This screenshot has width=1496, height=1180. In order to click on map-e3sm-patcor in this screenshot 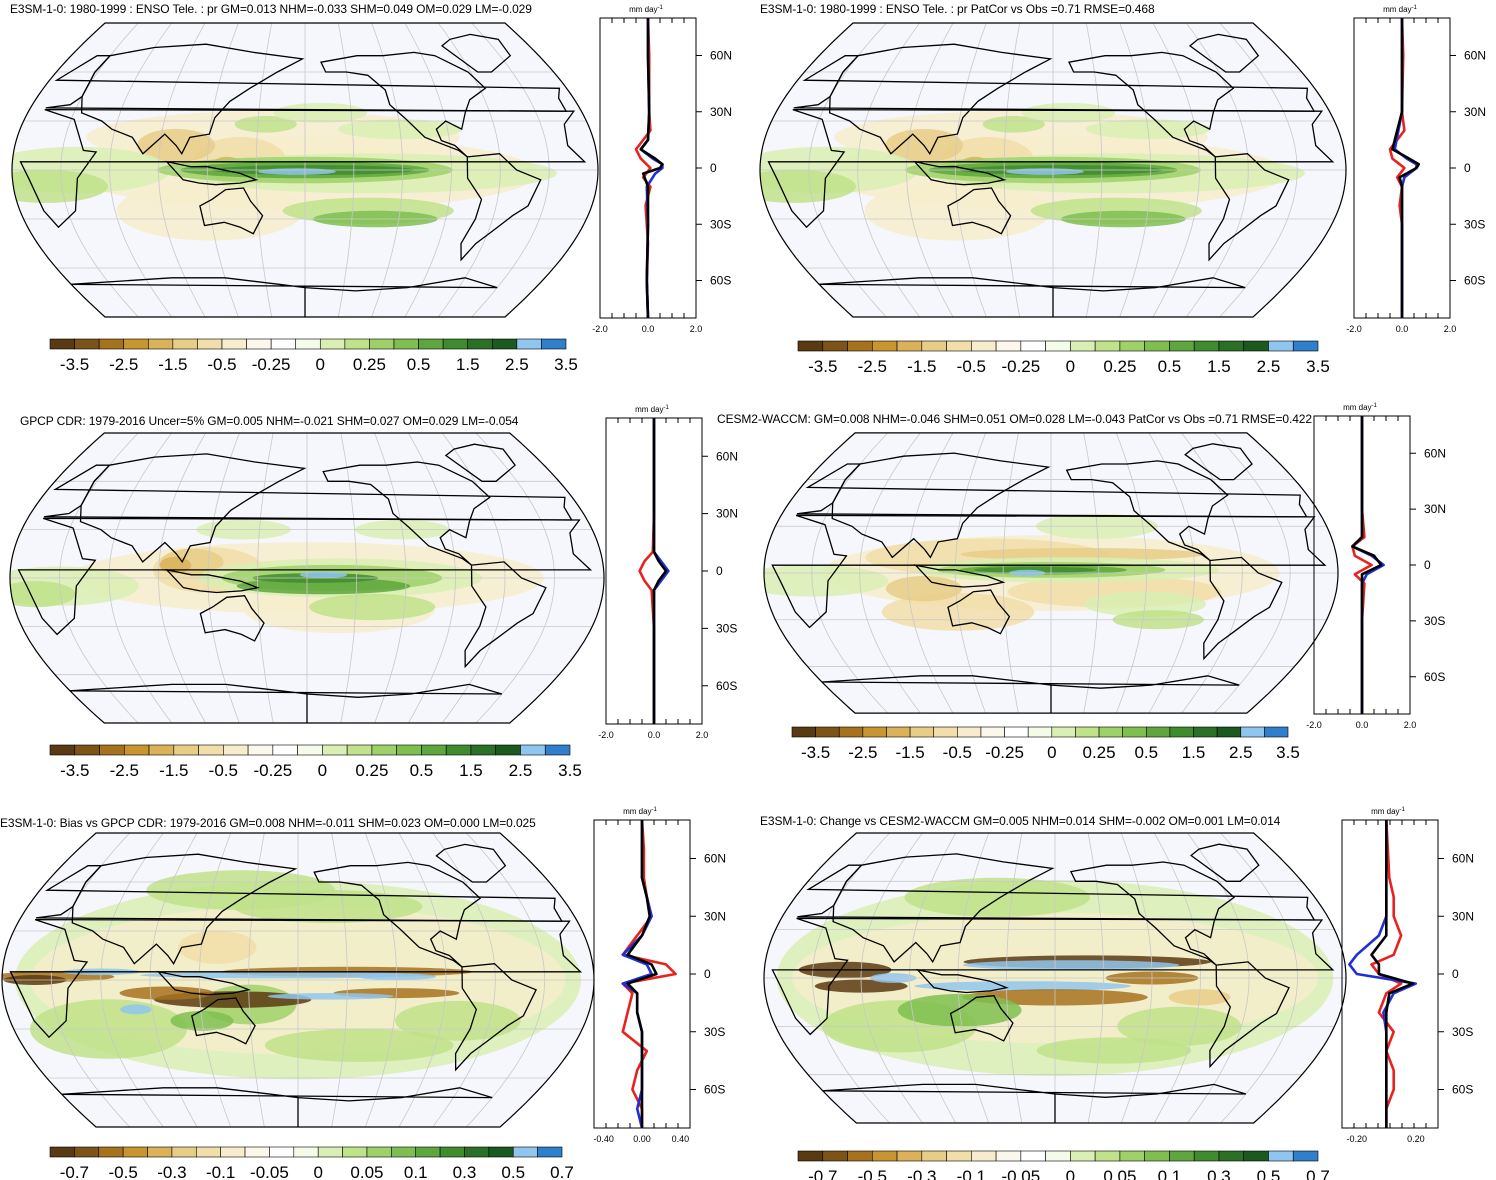, I will do `click(1053, 170)`.